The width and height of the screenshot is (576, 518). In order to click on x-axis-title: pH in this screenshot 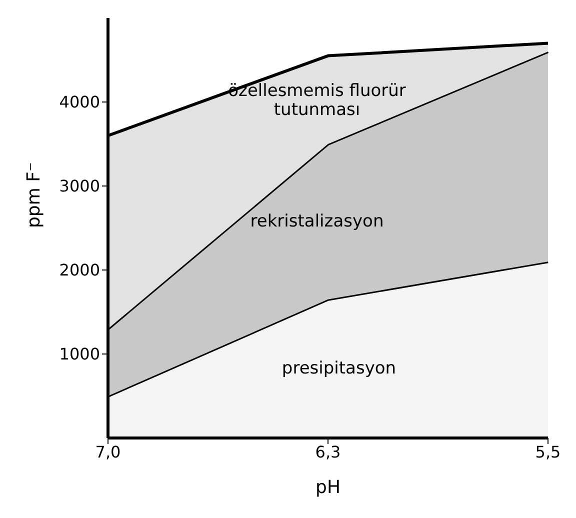, I will do `click(328, 487)`.